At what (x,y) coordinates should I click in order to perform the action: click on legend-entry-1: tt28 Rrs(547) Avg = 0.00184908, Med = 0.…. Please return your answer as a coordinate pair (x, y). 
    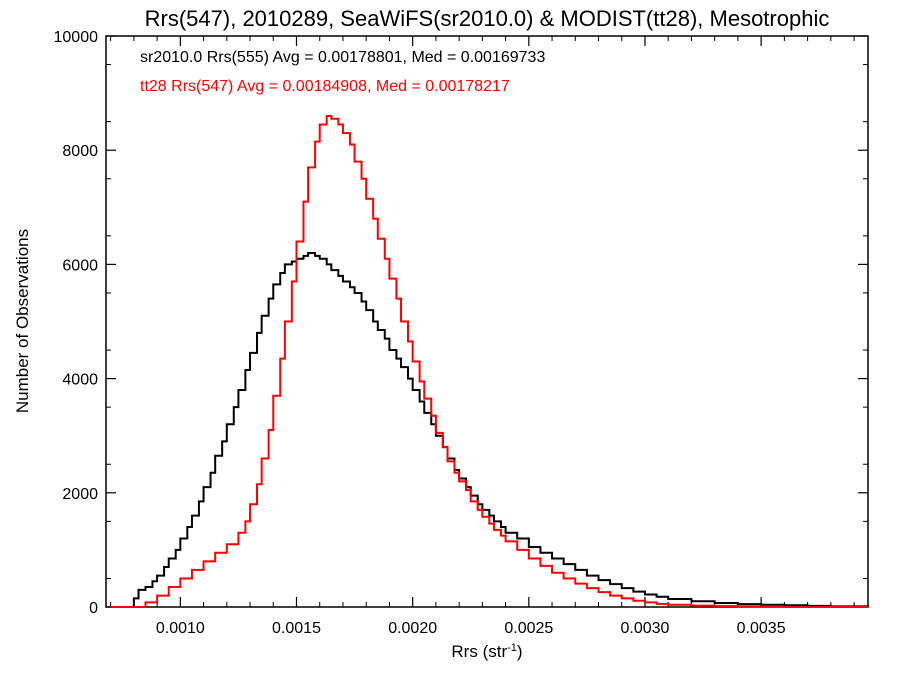
    Looking at the image, I should click on (325, 86).